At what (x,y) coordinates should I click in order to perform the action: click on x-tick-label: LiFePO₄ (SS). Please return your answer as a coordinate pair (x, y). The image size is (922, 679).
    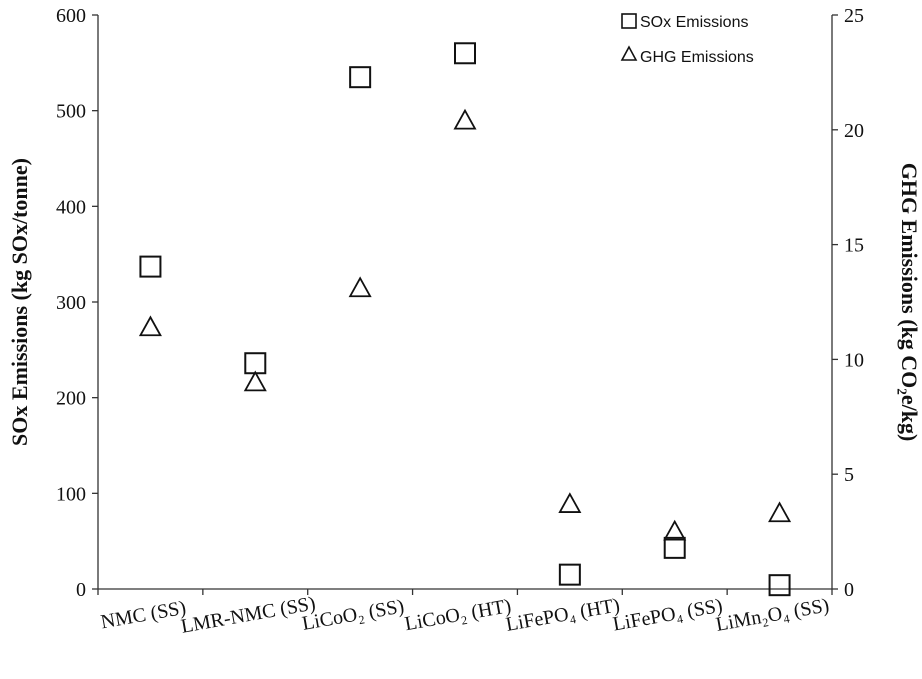
    Looking at the image, I should click on (667, 615).